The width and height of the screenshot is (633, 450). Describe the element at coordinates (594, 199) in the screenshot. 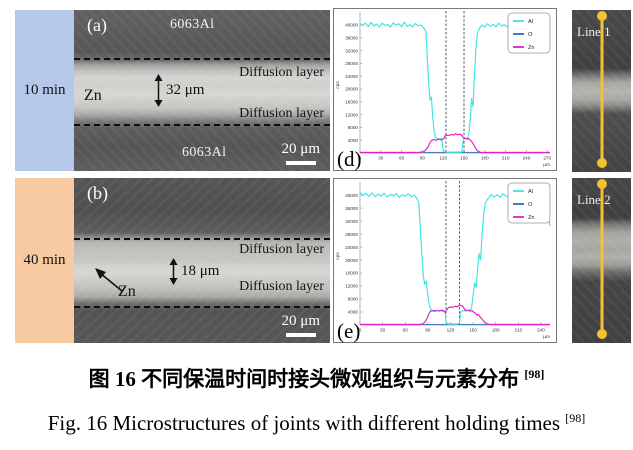

I see `line-scan-label-2: Line 2` at that location.